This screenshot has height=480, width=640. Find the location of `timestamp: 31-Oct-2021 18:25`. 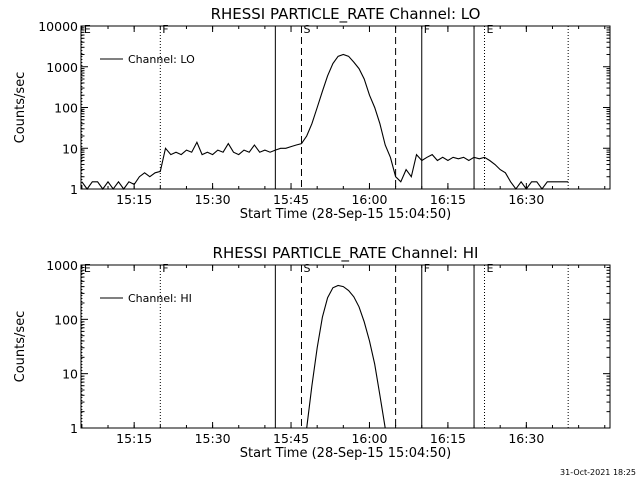

timestamp: 31-Oct-2021 18:25 is located at coordinates (598, 472).